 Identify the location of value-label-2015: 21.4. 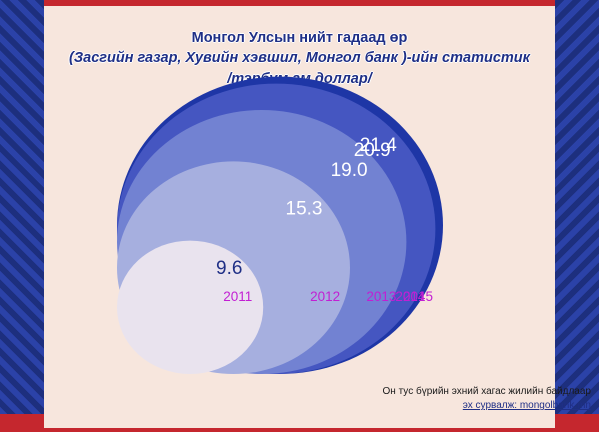
(378, 145).